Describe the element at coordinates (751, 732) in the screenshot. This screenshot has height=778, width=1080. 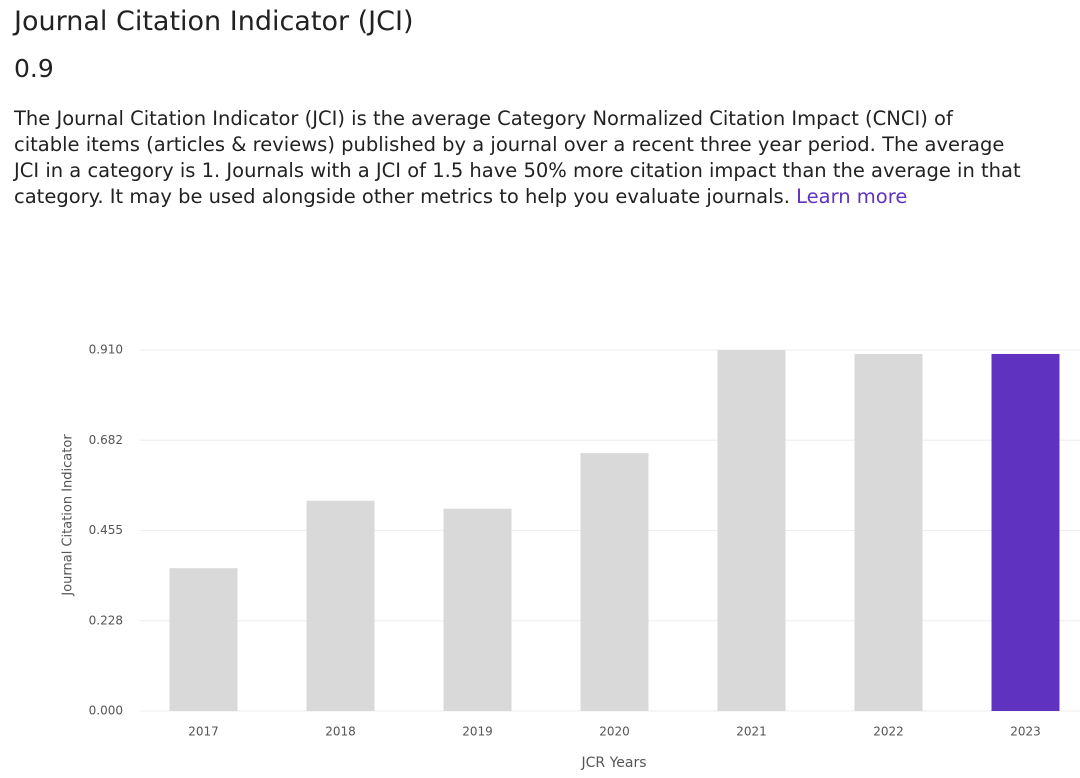
I see `x-tick-label: 2021` at that location.